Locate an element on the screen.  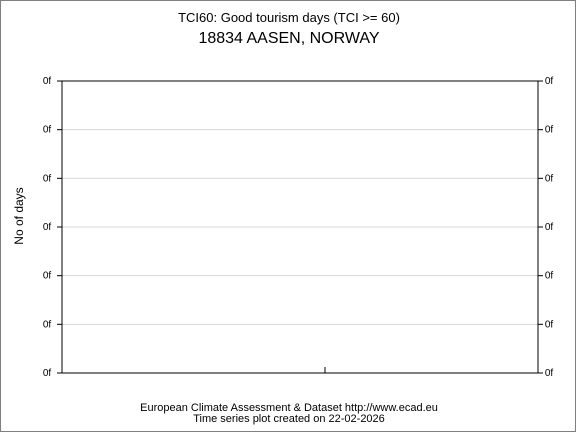
footer-created: Time series plot created on 22-02-2026 is located at coordinates (289, 419).